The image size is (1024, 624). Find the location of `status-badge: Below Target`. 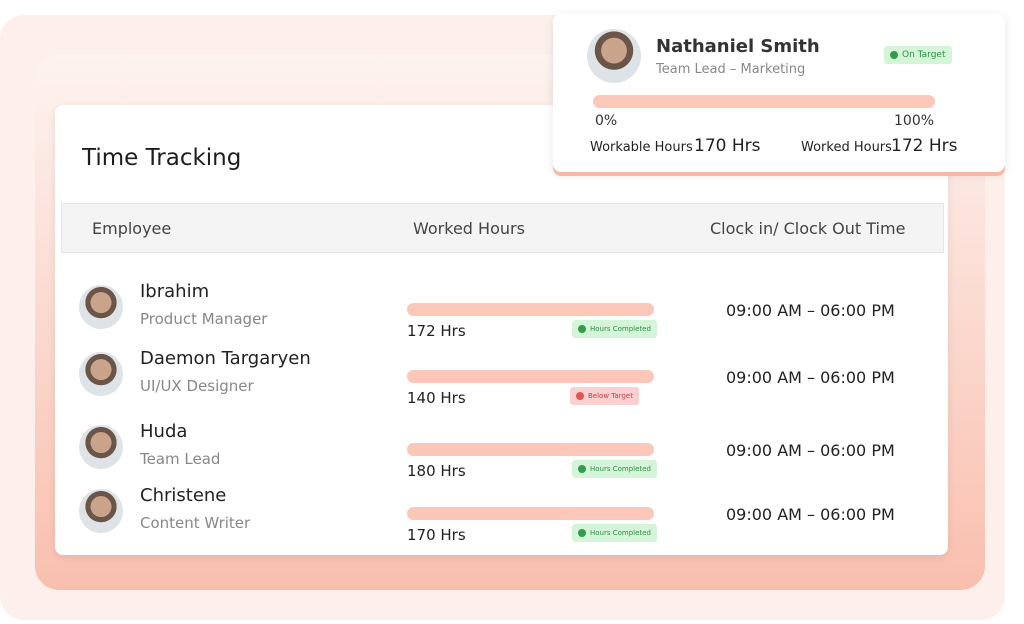

status-badge: Below Target is located at coordinates (604, 396).